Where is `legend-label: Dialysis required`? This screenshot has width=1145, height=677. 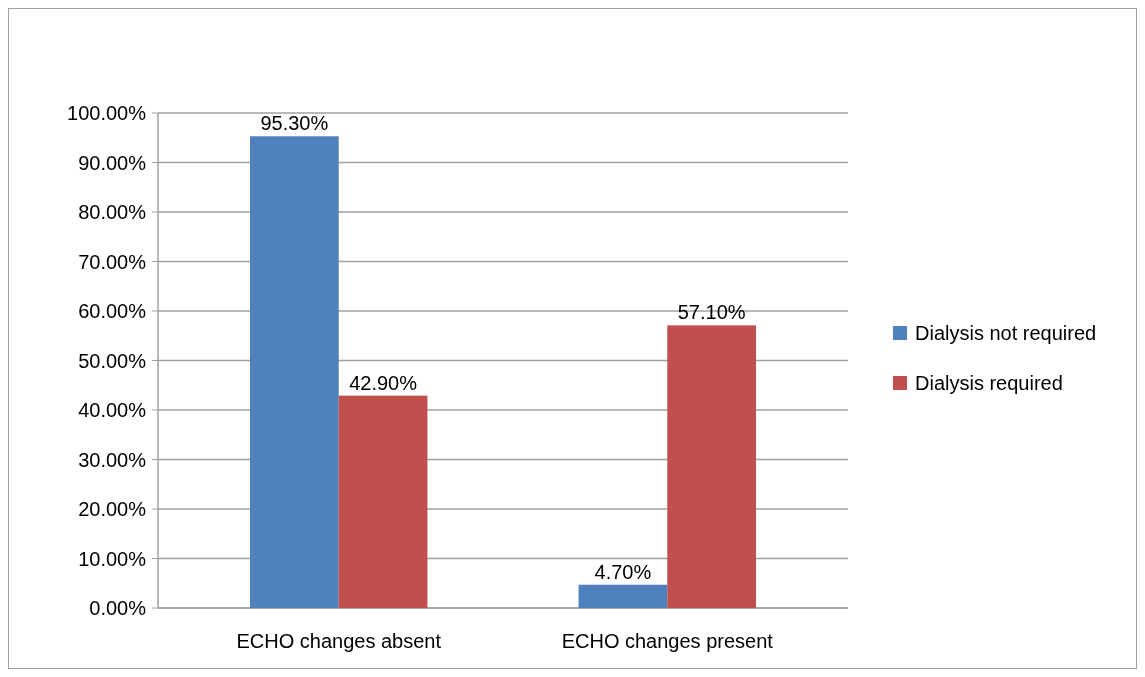 legend-label: Dialysis required is located at coordinates (989, 383).